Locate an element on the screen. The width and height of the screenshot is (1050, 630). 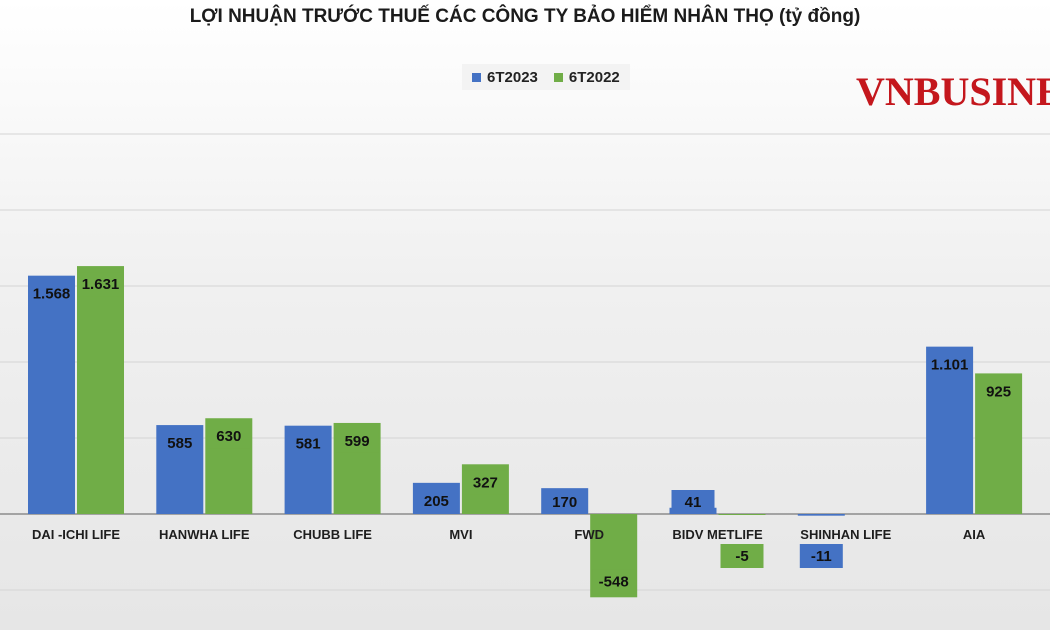
data-label: 1.631 is located at coordinates (101, 284).